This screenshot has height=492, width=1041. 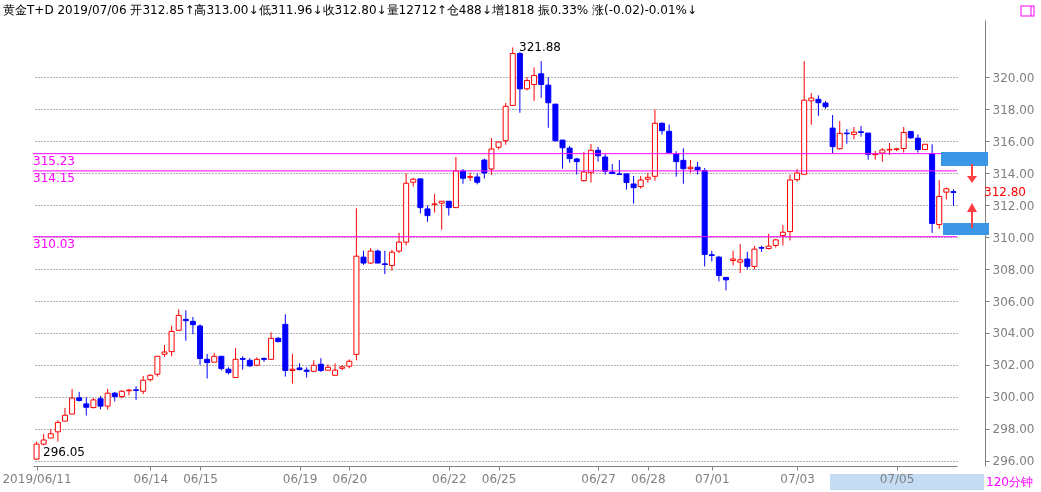 What do you see at coordinates (1005, 192) in the screenshot?
I see `text: 312.80` at bounding box center [1005, 192].